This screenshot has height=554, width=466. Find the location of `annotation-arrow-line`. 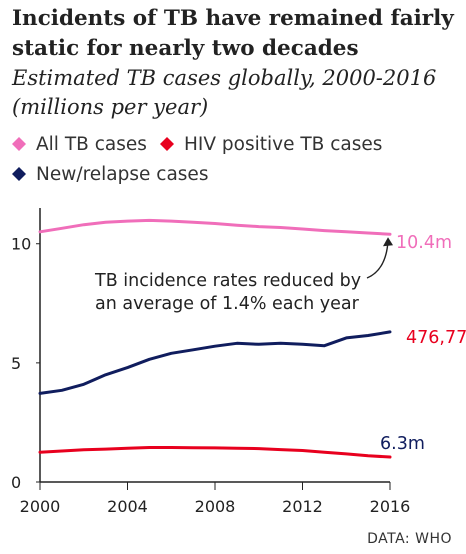

annotation-arrow-line is located at coordinates (377, 260).